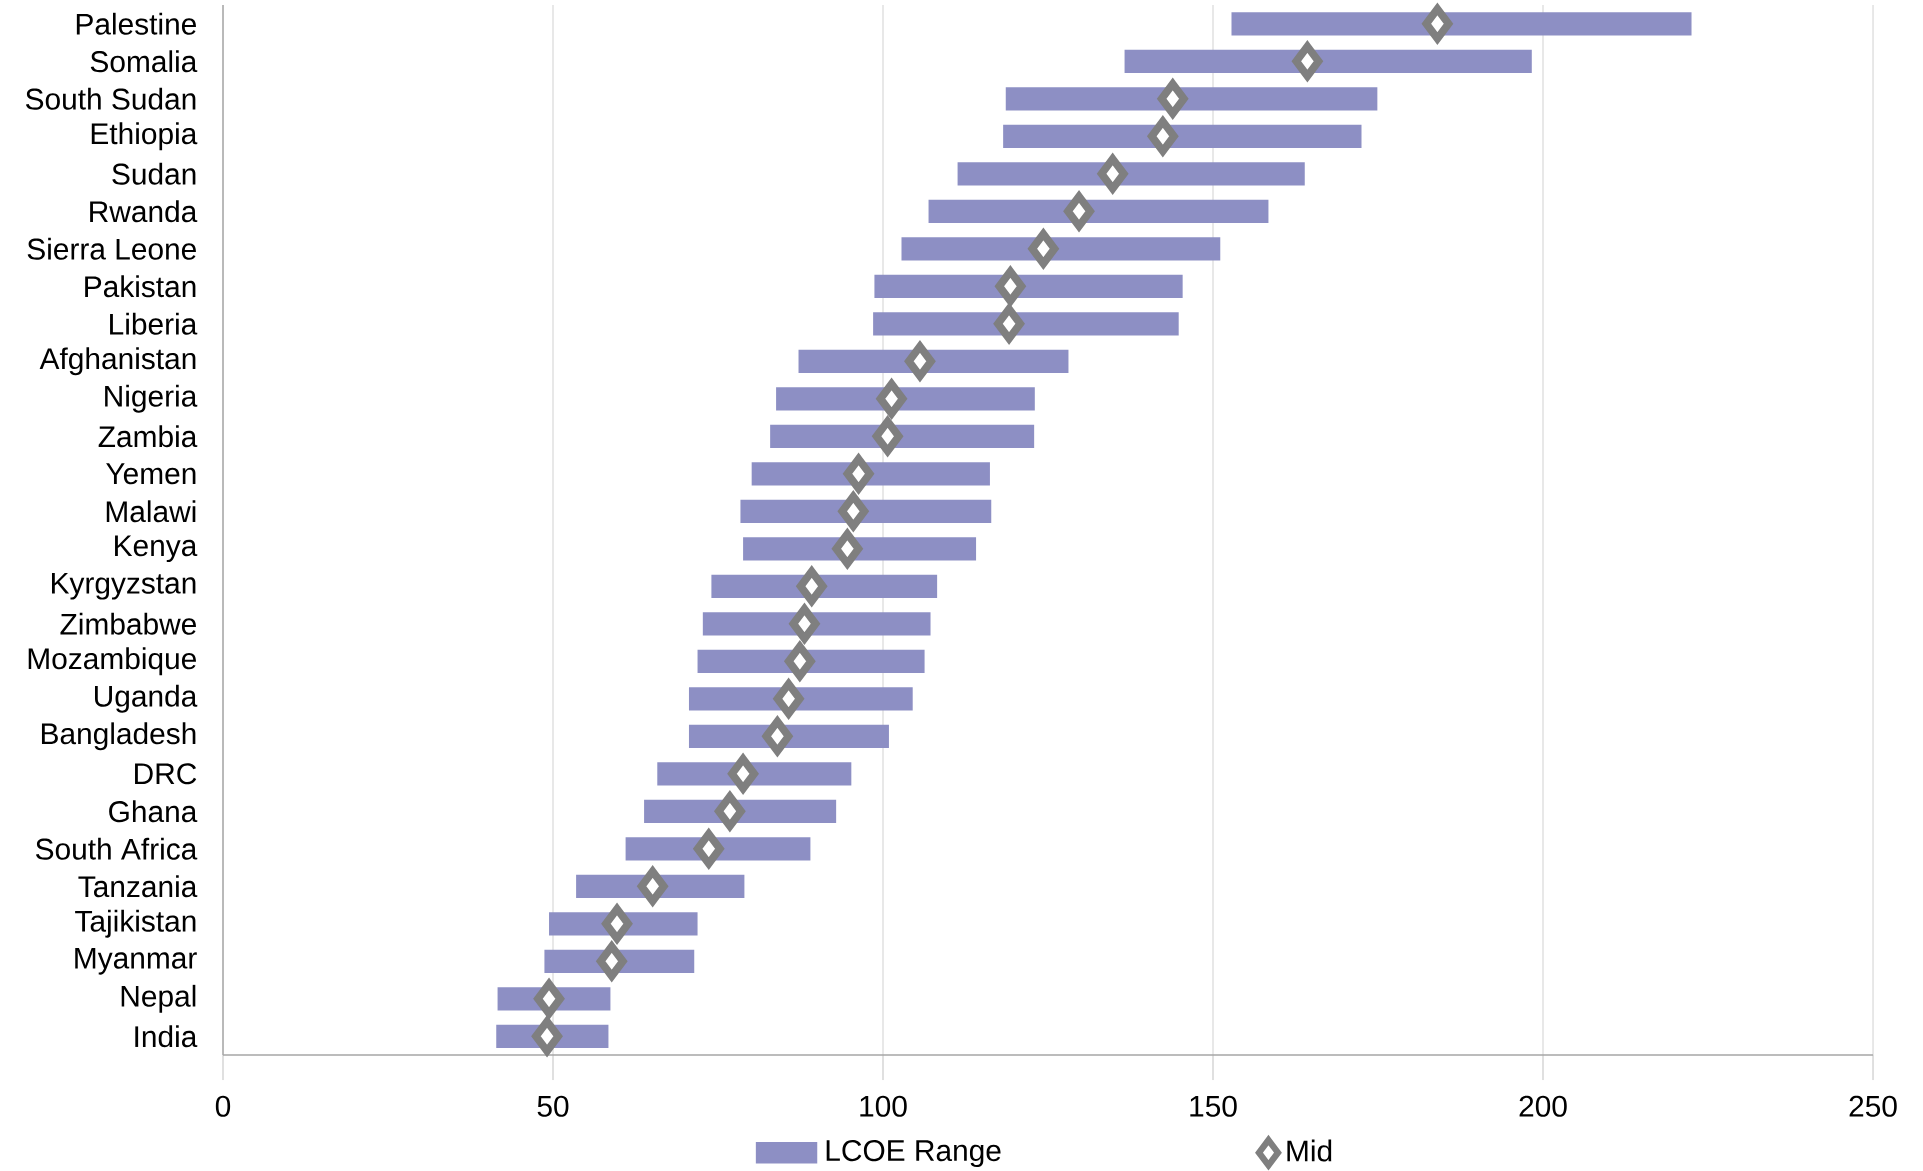 The height and width of the screenshot is (1171, 1923). What do you see at coordinates (154, 173) in the screenshot?
I see `y-tick-label: Sudan` at bounding box center [154, 173].